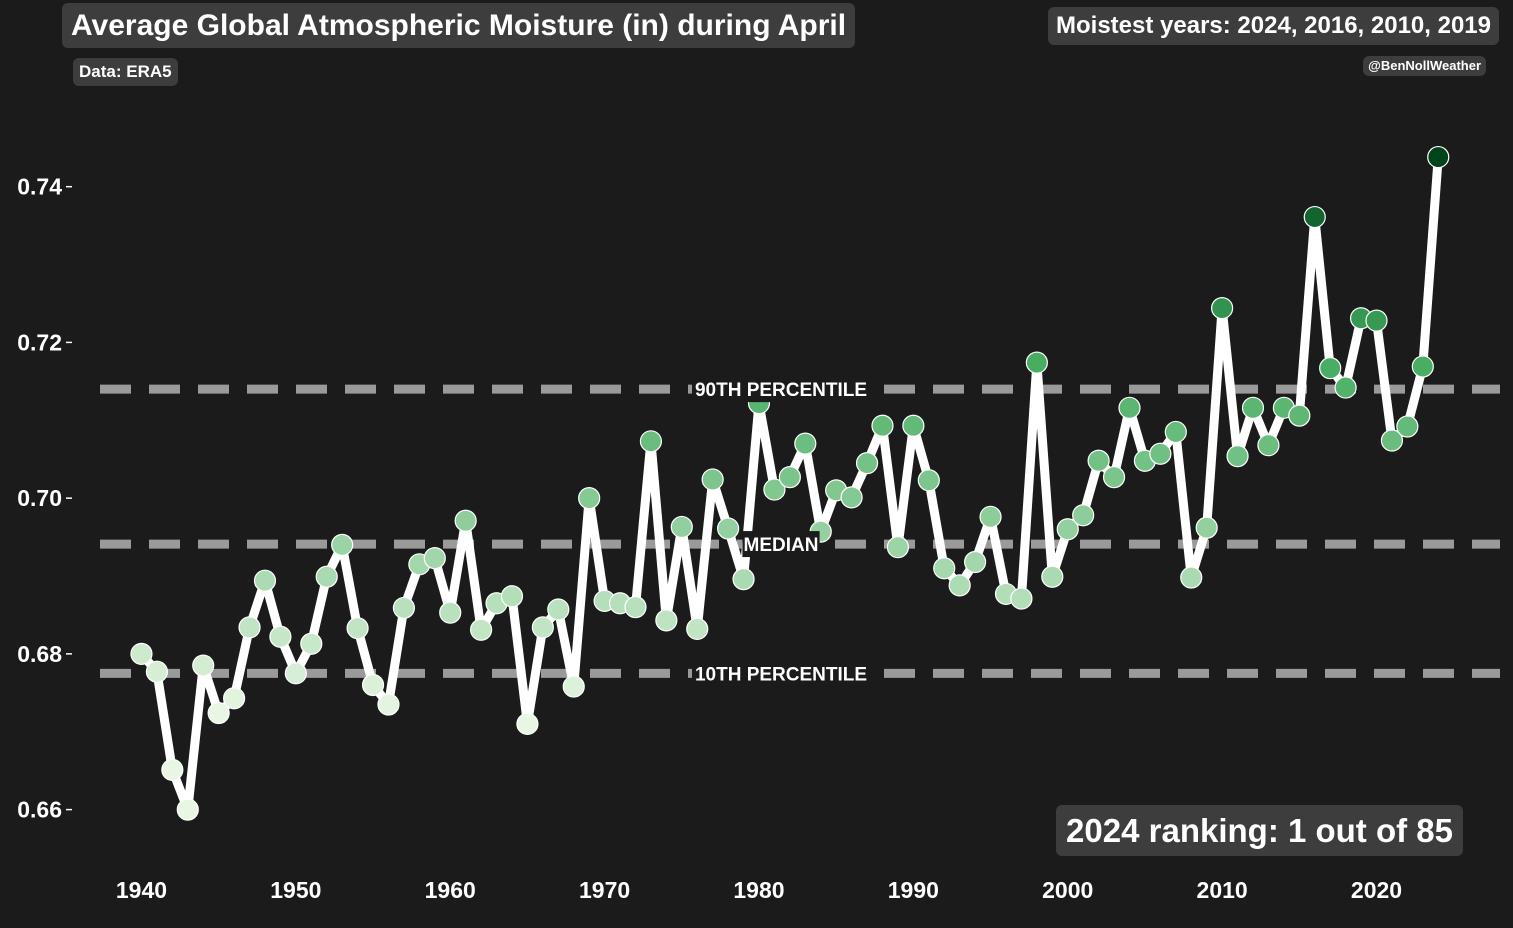 Image resolution: width=1513 pixels, height=928 pixels. What do you see at coordinates (450, 612) in the screenshot?
I see `data-point-1960` at bounding box center [450, 612].